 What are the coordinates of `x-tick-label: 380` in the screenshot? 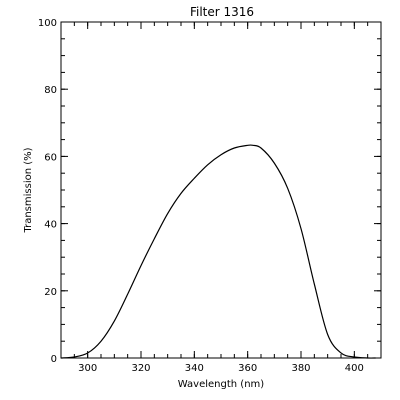 It's located at (300, 368).